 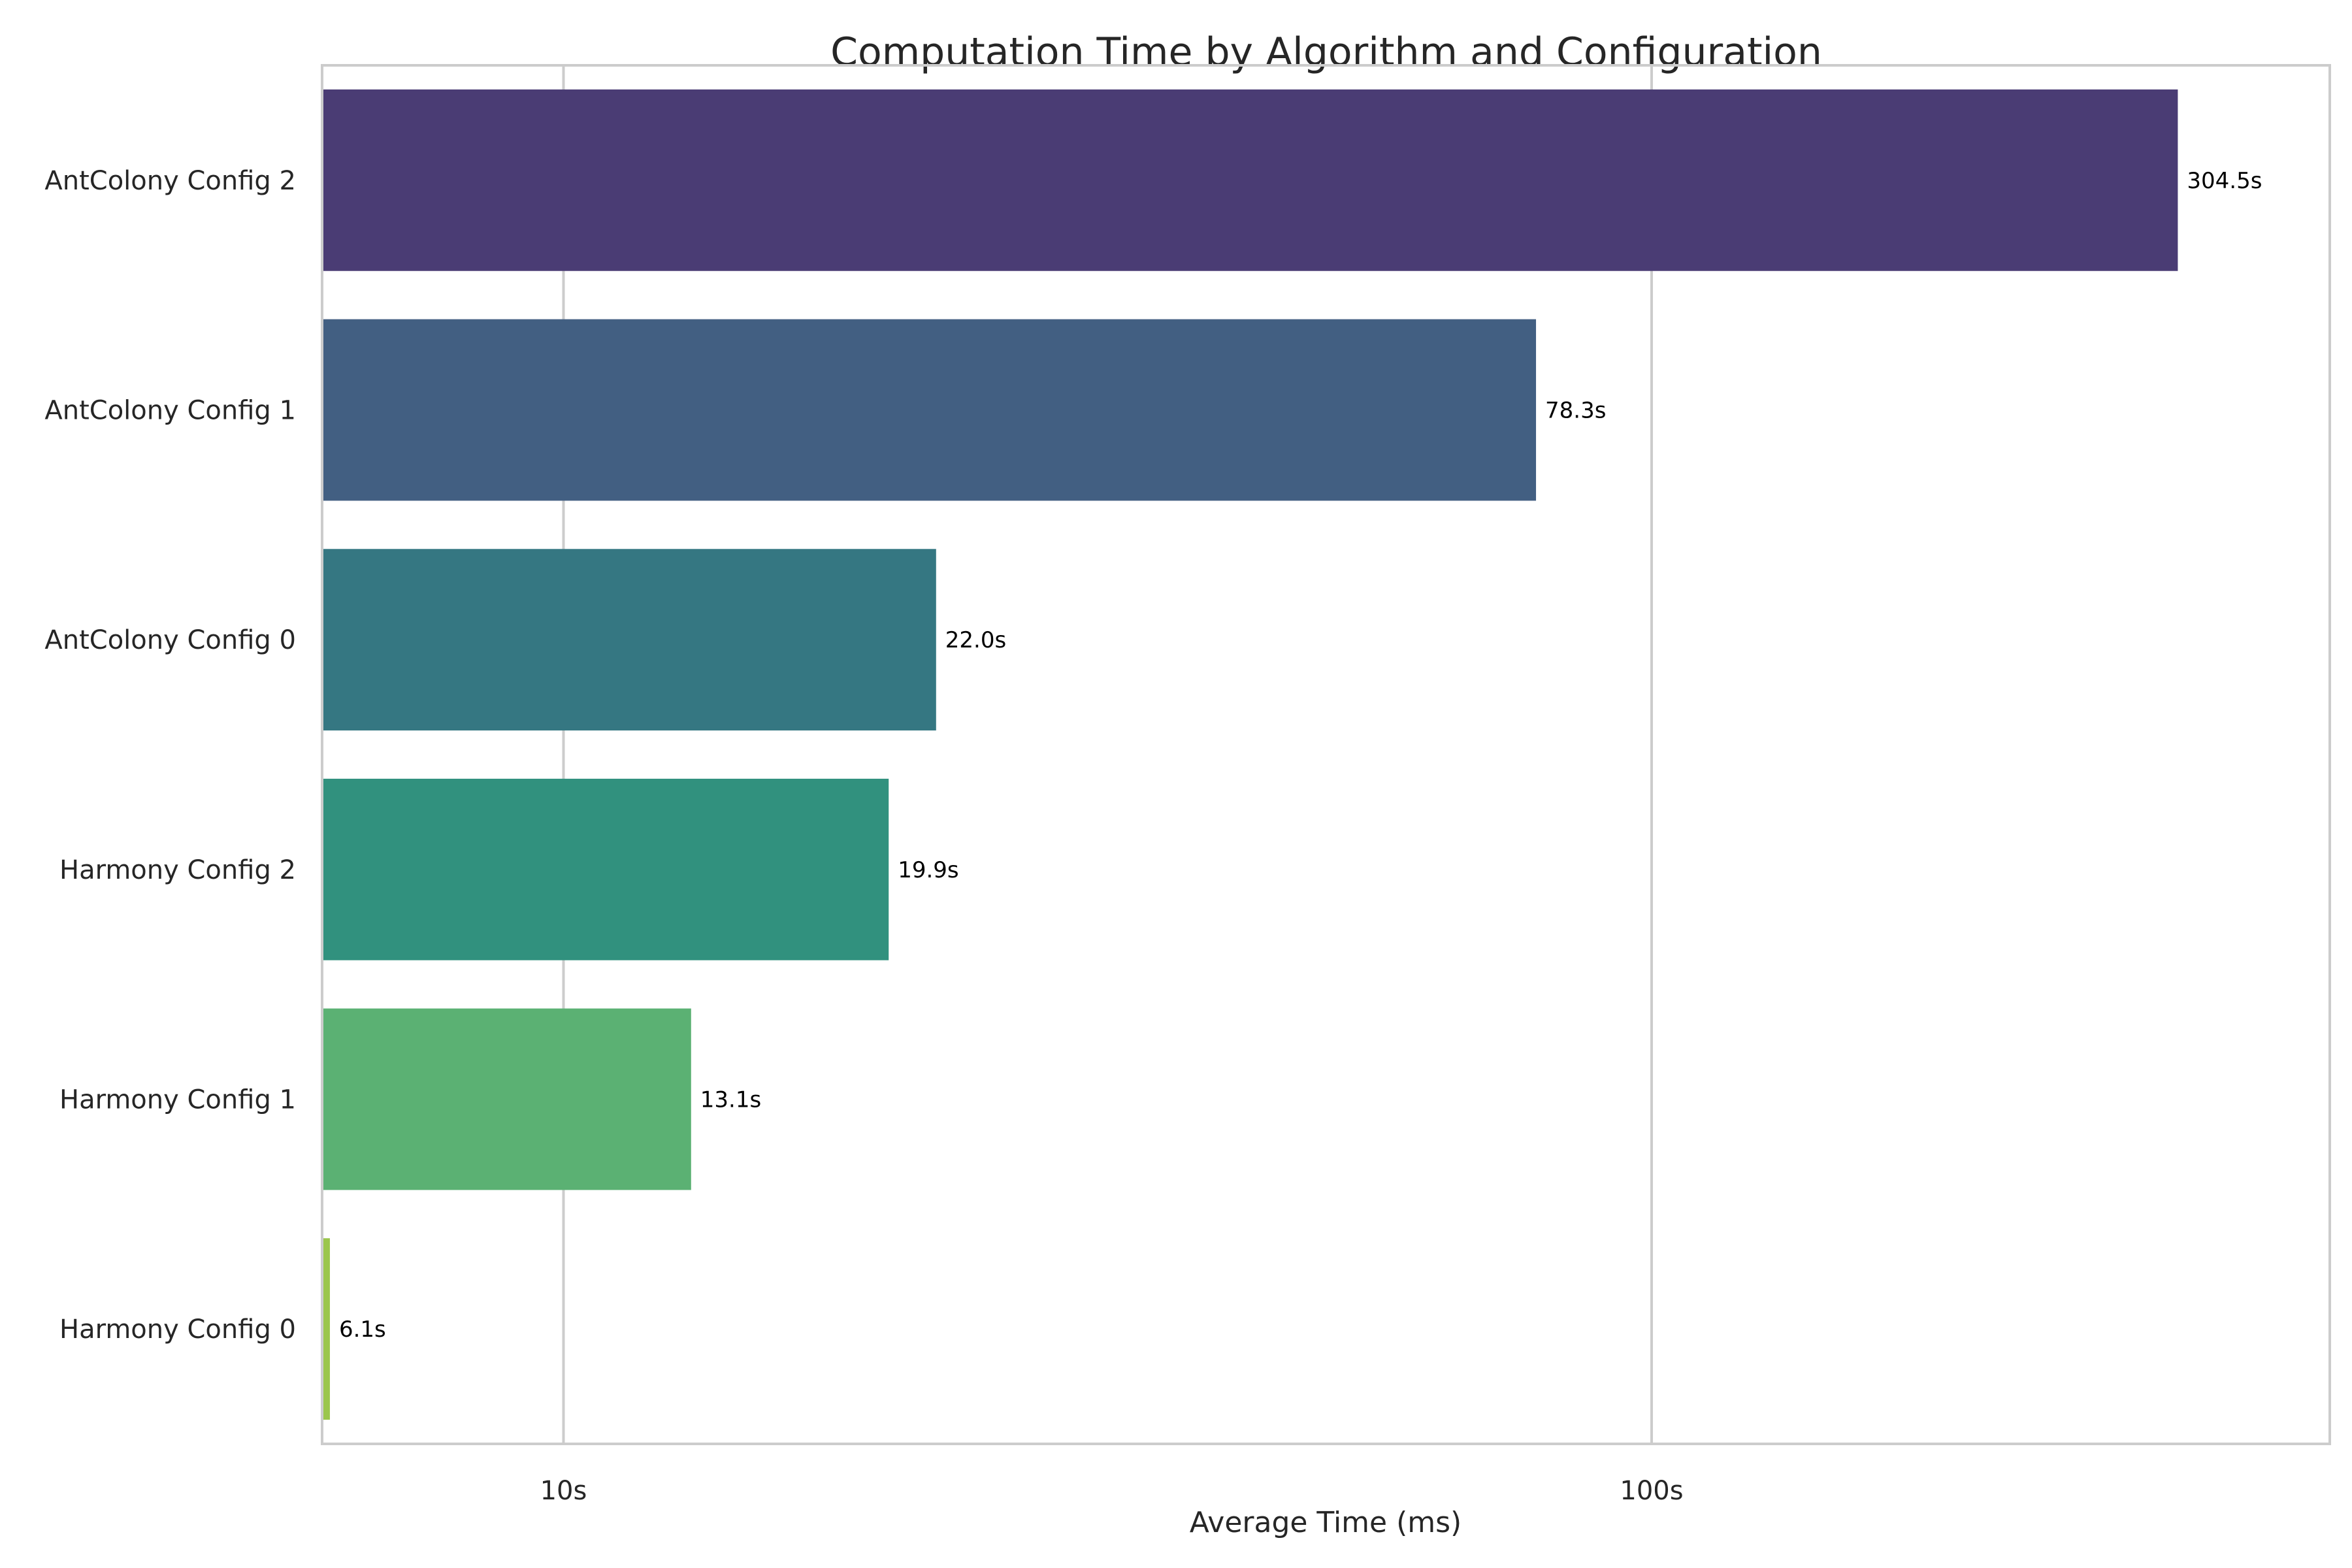 I want to click on value-label-3: 19.9s, so click(x=928, y=870).